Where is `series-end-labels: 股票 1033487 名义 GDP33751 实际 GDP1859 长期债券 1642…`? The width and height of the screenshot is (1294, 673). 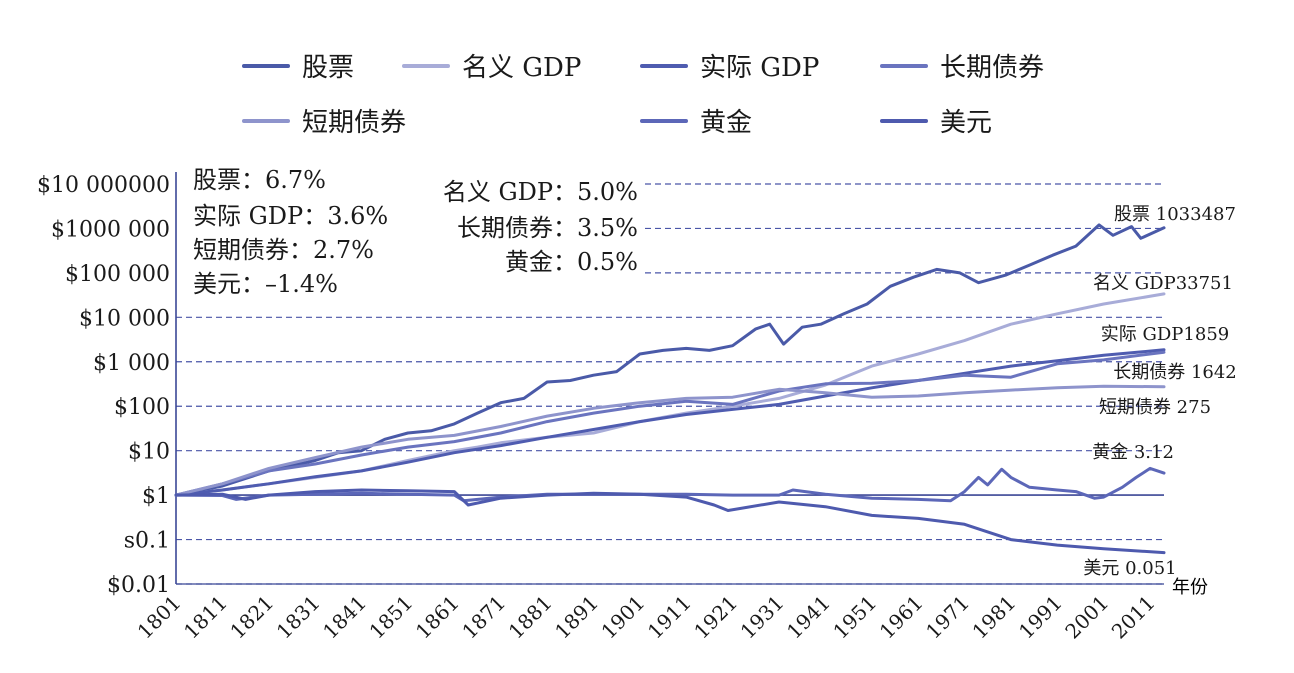
series-end-labels: 股票 1033487 名义 GDP33751 实际 GDP1859 长期债券 1642… is located at coordinates (1159, 391).